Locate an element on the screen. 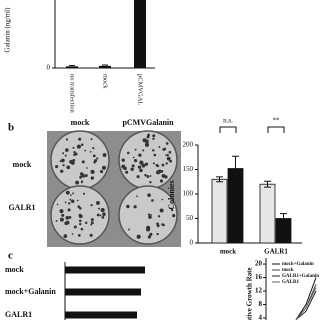 The width and height of the screenshot is (320, 320). panel-label: b is located at coordinates (11, 128).